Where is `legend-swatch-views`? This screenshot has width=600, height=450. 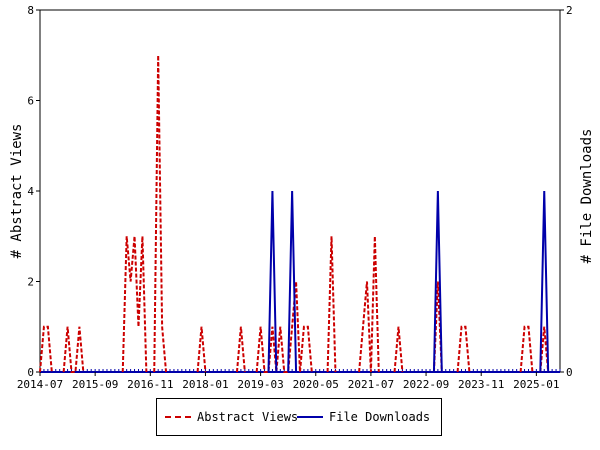 legend-swatch-views is located at coordinates (178, 417).